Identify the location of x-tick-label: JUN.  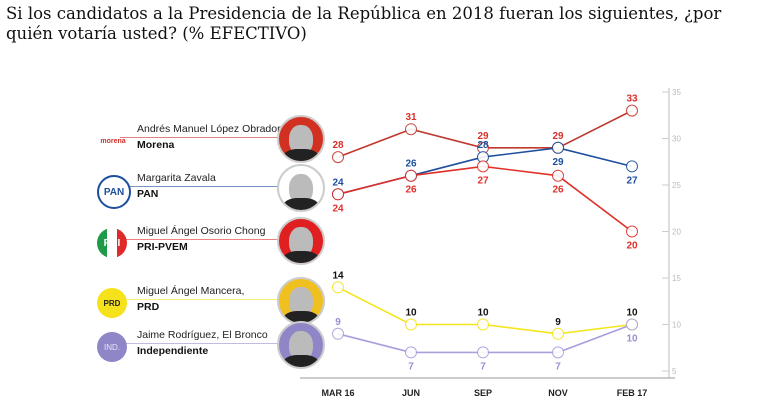
(411, 393).